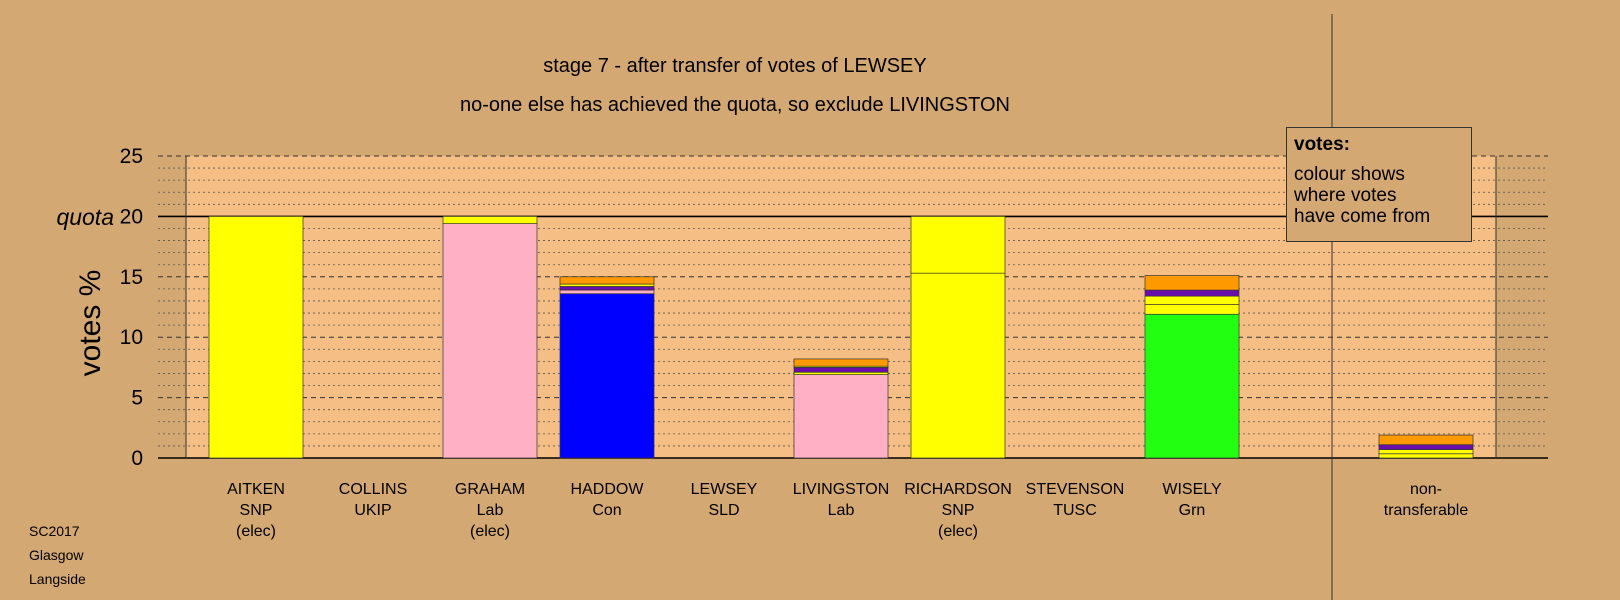  Describe the element at coordinates (137, 398) in the screenshot. I see `y-tick-label: 5` at that location.